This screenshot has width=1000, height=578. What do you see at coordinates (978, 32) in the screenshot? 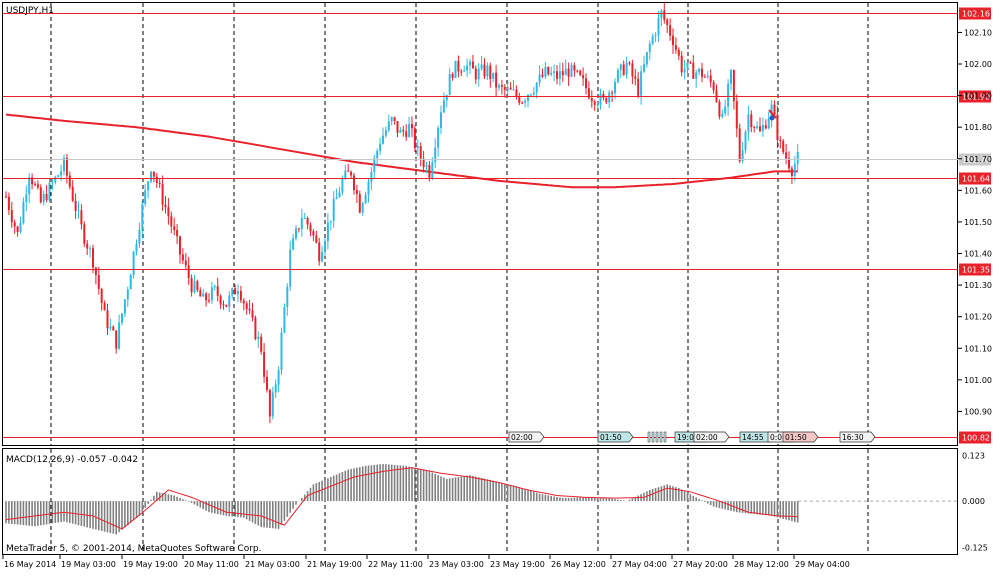
I see `price-tick-label: 102.10` at bounding box center [978, 32].